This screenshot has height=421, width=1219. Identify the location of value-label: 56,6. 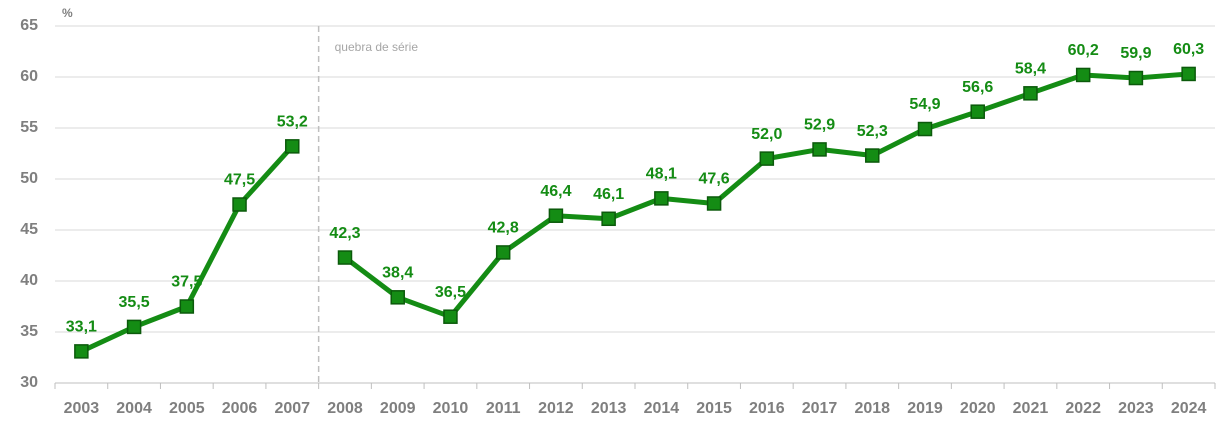
(977, 87).